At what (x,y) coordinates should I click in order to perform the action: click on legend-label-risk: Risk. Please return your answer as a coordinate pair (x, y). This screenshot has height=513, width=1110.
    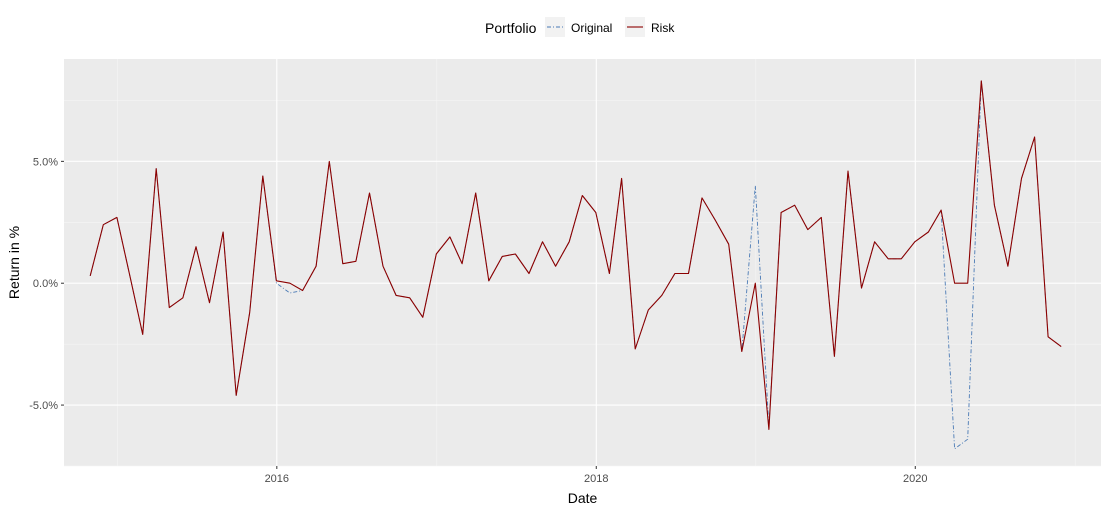
    Looking at the image, I should click on (663, 28).